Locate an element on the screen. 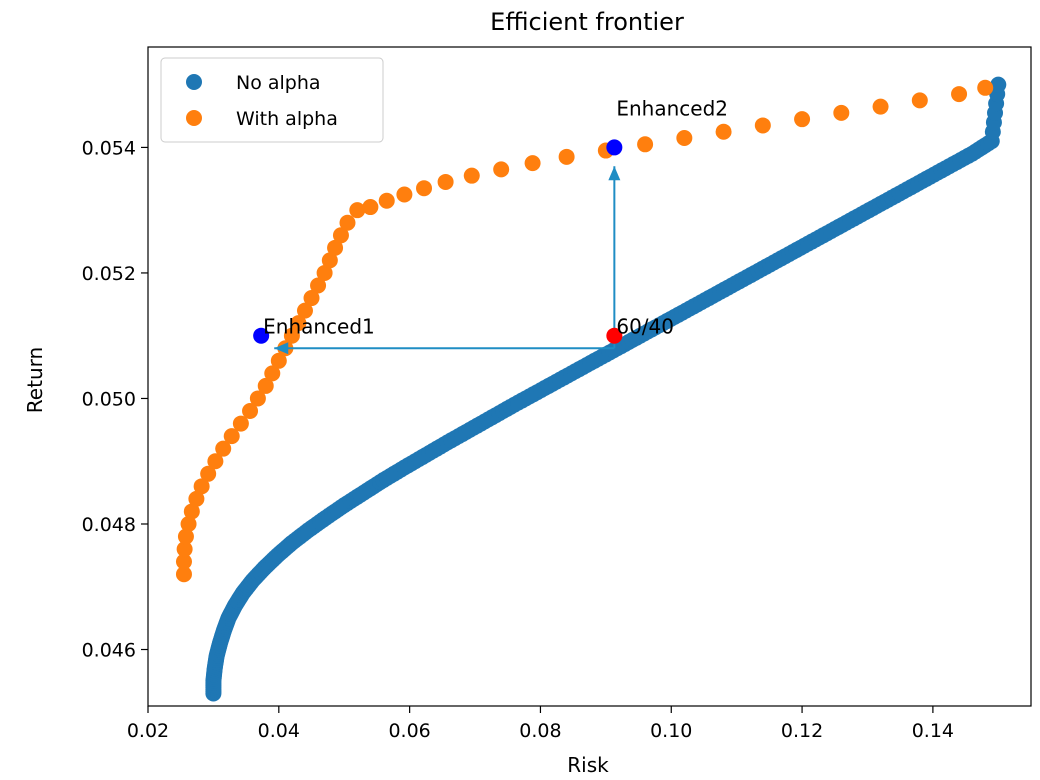 This screenshot has width=1040, height=780. x-axis: 0.02 0.04 0.06 0.08 0.10 0.12 0.14 is located at coordinates (540, 724).